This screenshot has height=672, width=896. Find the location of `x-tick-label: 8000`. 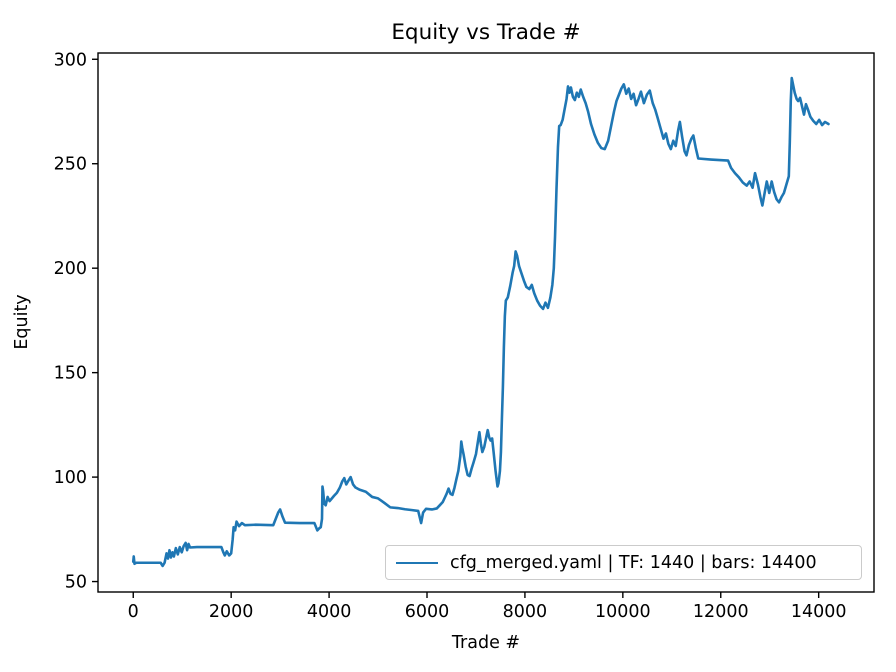

x-tick-label: 8000 is located at coordinates (525, 612).